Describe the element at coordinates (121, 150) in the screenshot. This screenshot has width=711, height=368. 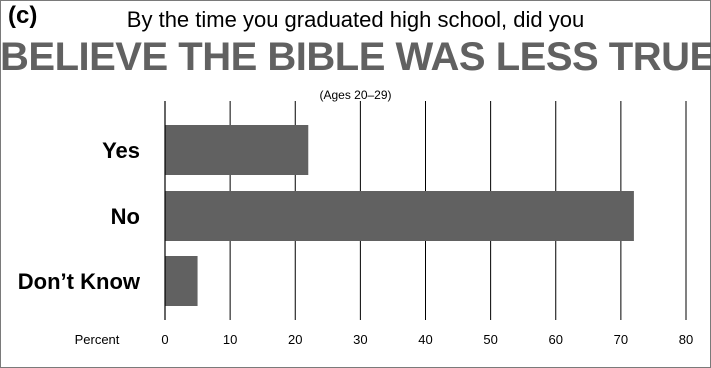
I see `category-label-0: Yes` at that location.